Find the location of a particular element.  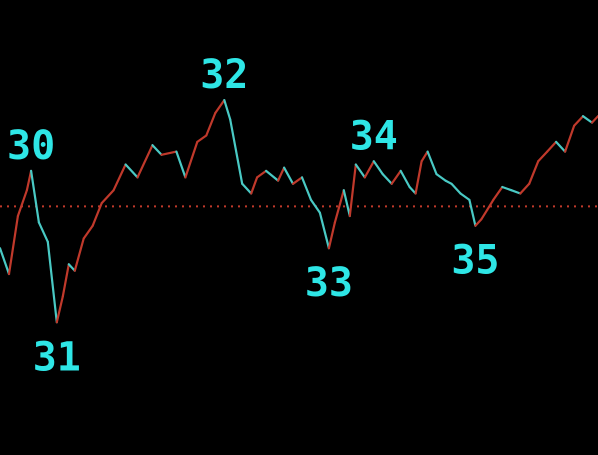

wave-label-33: 33 is located at coordinates (329, 283).